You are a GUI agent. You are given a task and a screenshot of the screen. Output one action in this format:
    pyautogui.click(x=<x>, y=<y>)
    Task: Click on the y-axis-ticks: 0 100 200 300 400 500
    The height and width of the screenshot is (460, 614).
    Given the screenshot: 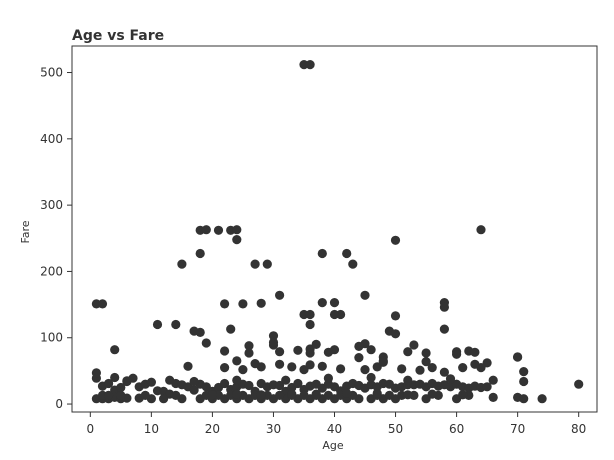 What is the action you would take?
    pyautogui.click(x=56, y=238)
    